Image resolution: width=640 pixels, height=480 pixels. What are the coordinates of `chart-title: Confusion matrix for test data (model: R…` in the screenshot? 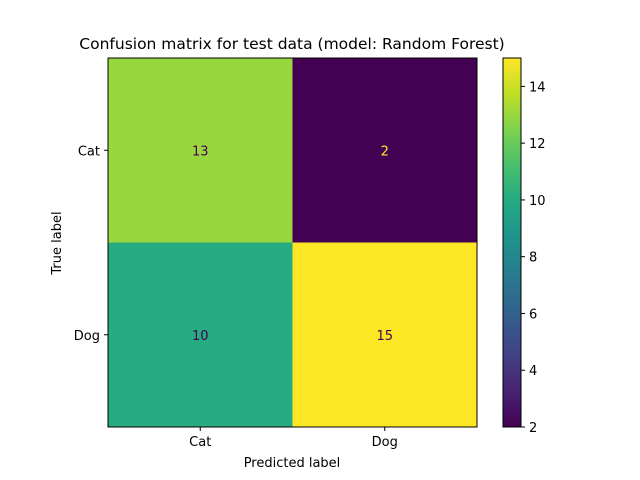 It's located at (291, 44).